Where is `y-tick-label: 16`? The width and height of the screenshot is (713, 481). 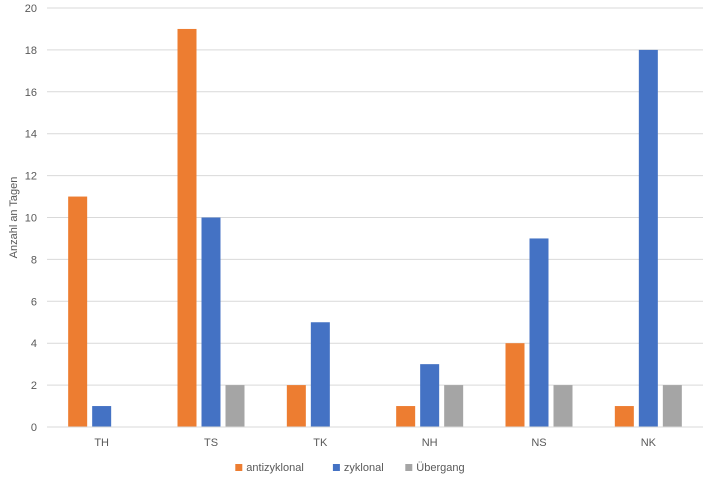 y-tick-label: 16 is located at coordinates (31, 93).